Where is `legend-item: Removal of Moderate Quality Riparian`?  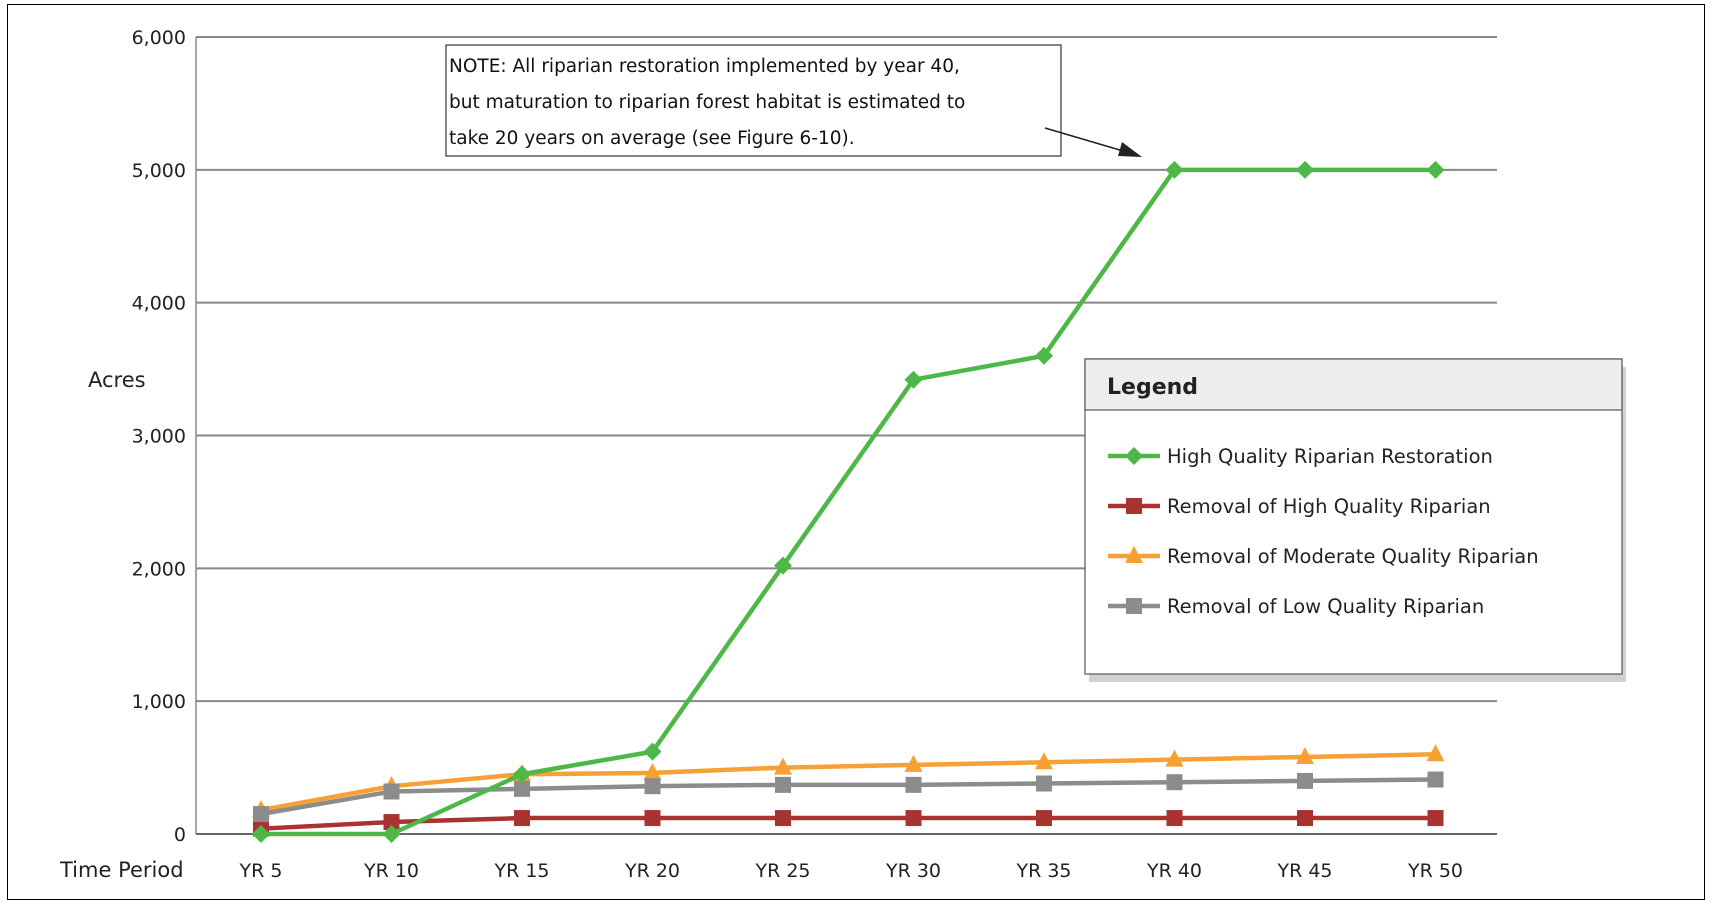 legend-item: Removal of Moderate Quality Riparian is located at coordinates (1323, 556).